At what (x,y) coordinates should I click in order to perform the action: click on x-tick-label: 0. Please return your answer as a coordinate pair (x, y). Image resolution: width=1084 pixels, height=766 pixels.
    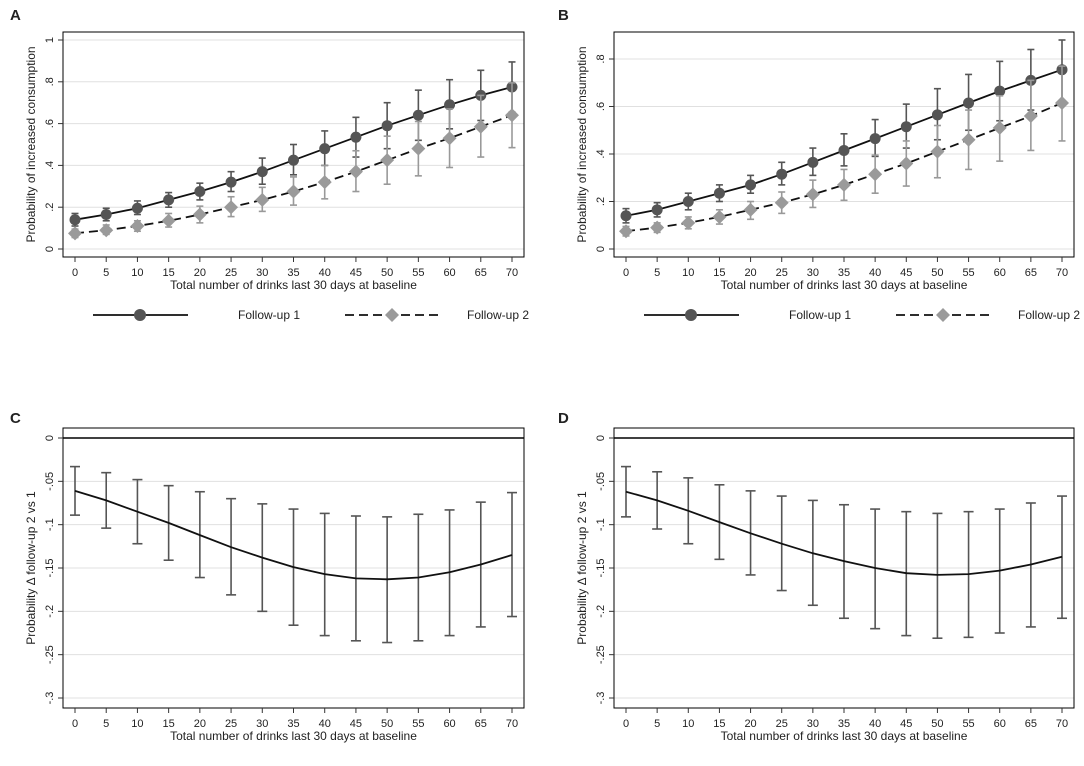
    Looking at the image, I should click on (626, 724).